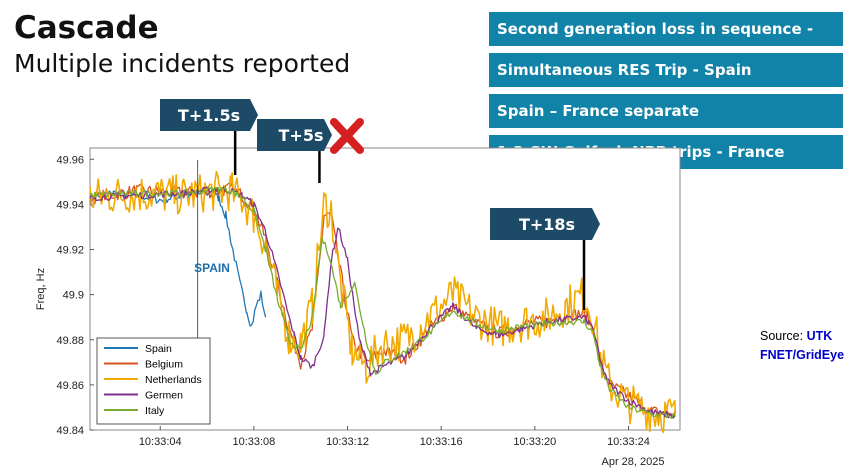 The width and height of the screenshot is (851, 476). I want to click on y-tick-label: 49.94, so click(70, 205).